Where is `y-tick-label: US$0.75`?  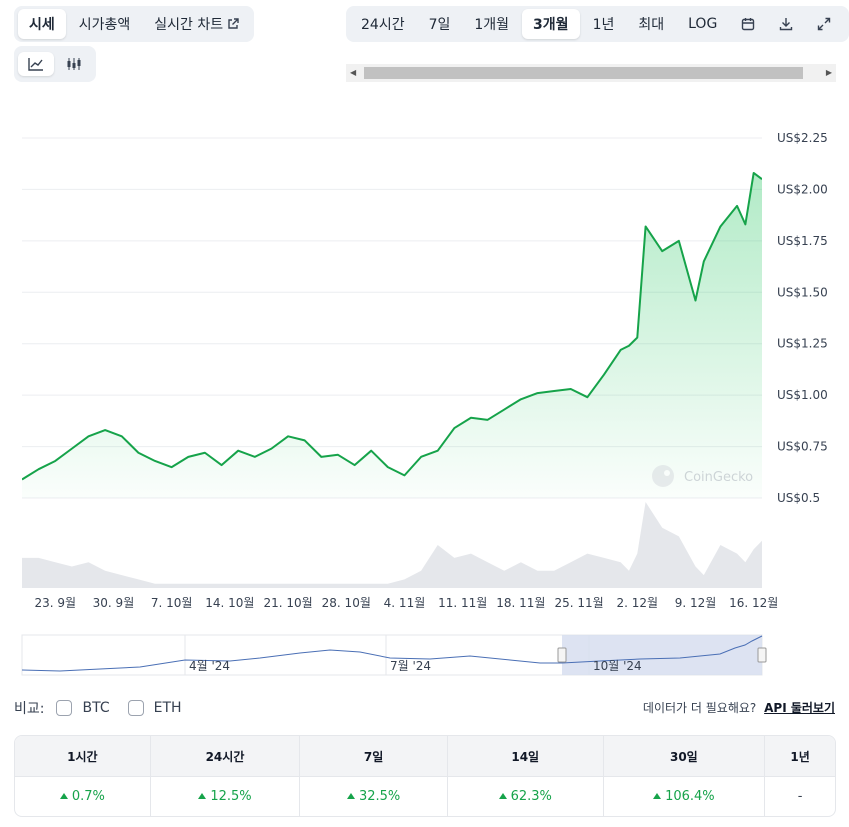 y-tick-label: US$0.75 is located at coordinates (802, 447).